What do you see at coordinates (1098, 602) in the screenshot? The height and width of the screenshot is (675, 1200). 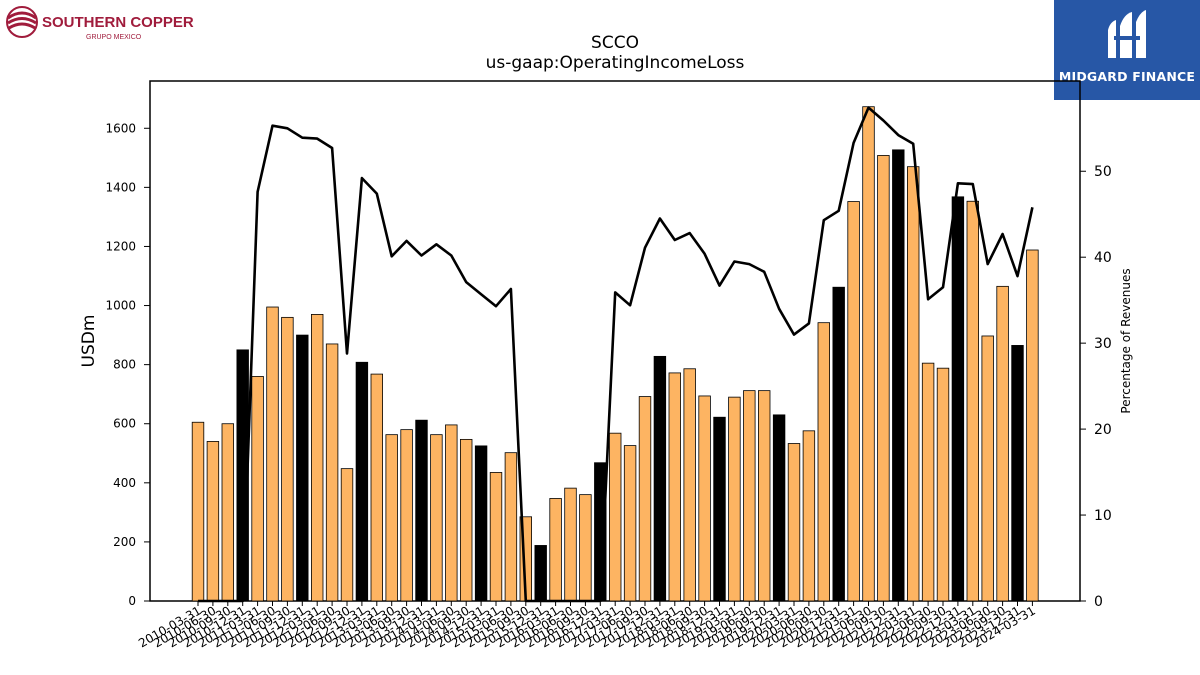 I see `y2-tick-label-0: 0` at bounding box center [1098, 602].